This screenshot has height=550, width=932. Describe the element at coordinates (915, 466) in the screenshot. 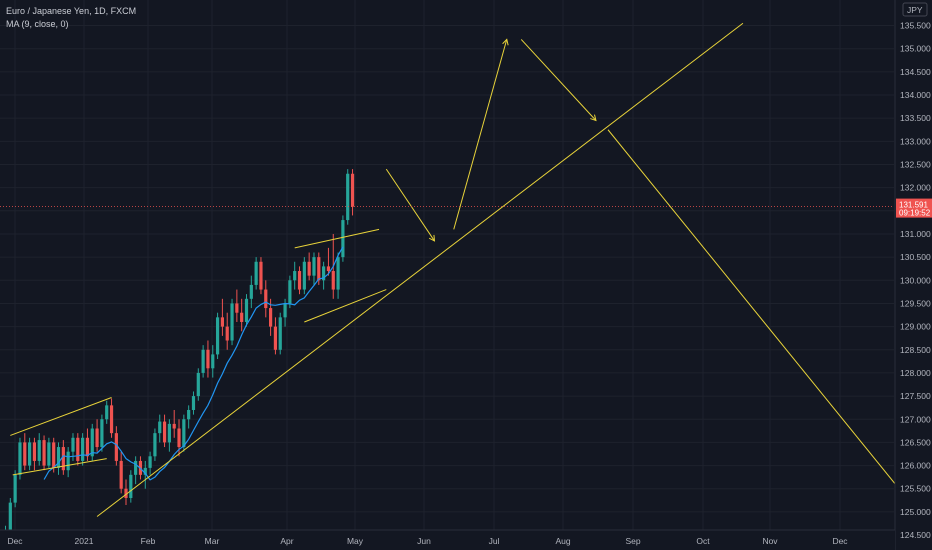

I see `price-tick-label: 126.000` at that location.